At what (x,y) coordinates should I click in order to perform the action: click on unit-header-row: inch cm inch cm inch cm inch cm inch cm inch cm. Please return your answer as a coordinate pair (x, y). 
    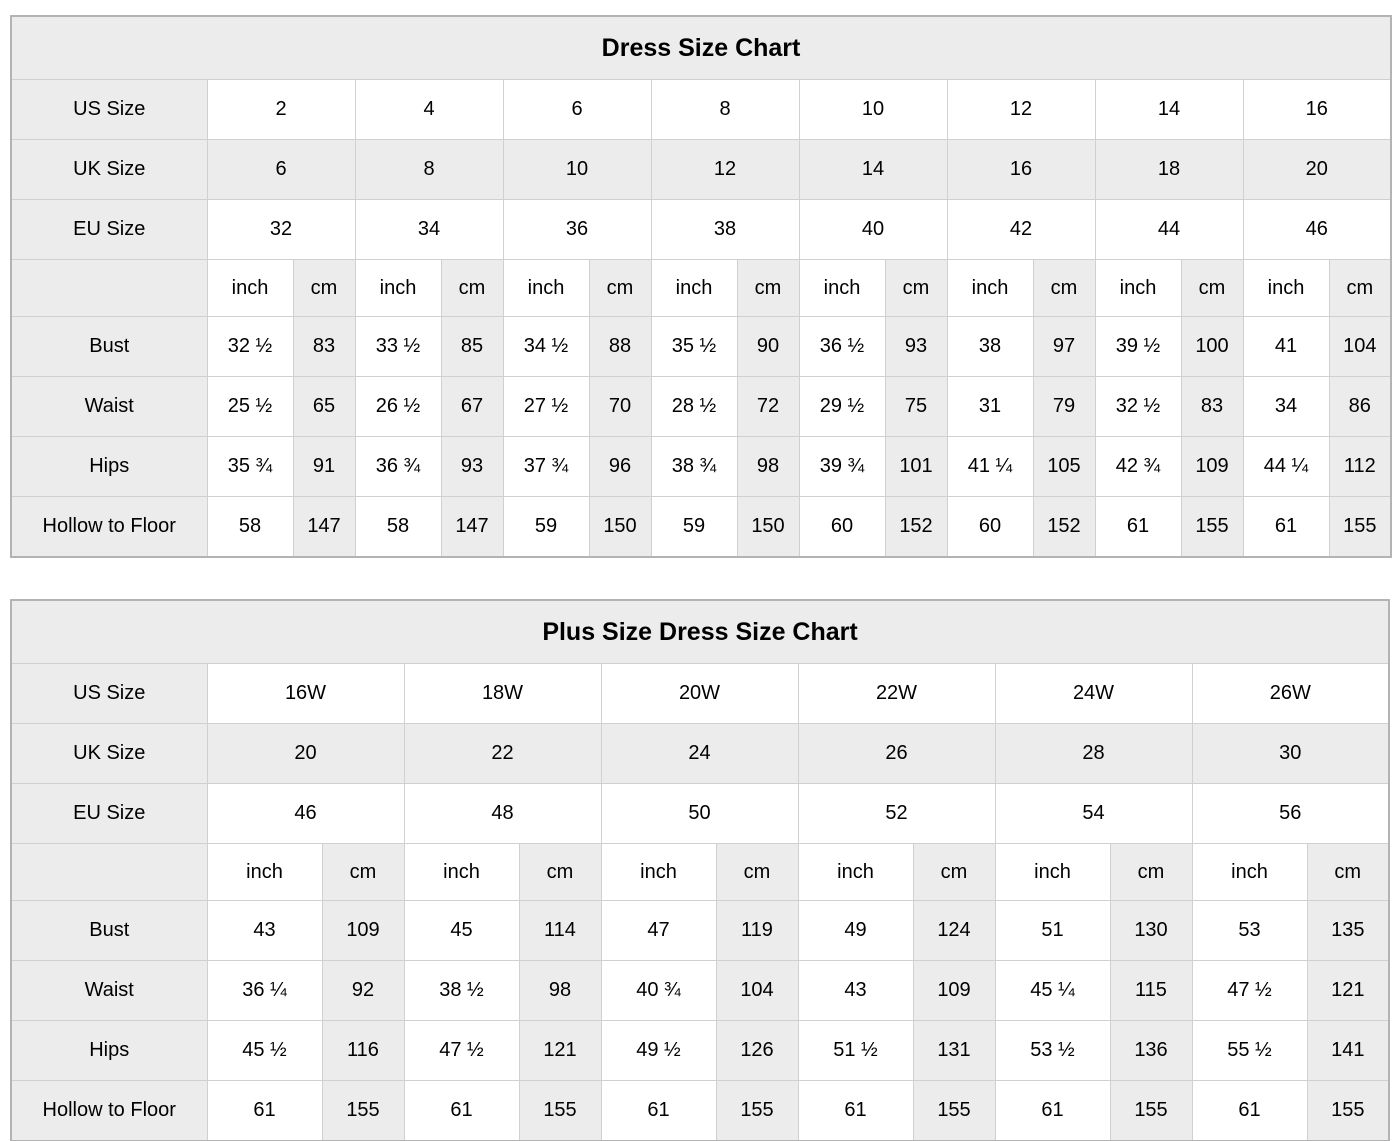
    Looking at the image, I should click on (700, 872).